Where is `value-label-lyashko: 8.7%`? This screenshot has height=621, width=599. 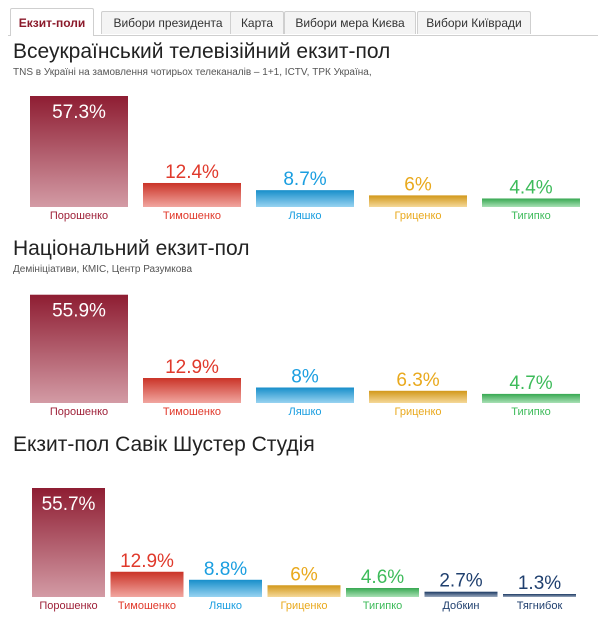 value-label-lyashko: 8.7% is located at coordinates (304, 179).